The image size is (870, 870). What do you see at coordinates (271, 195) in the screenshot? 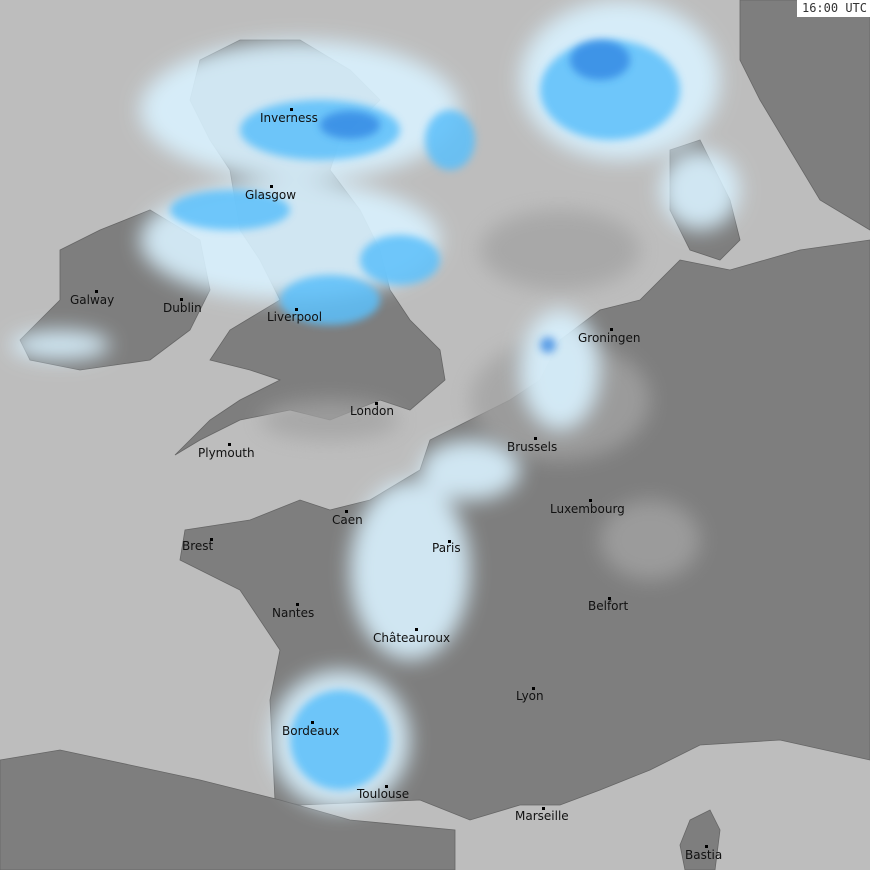
I see `city-label: Glasgow` at bounding box center [271, 195].